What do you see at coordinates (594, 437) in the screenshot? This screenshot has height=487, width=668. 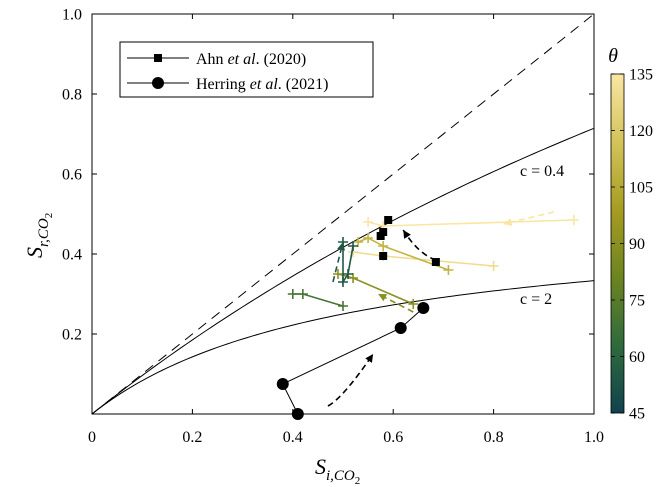 I see `x-tick-label: 1.0` at bounding box center [594, 437].